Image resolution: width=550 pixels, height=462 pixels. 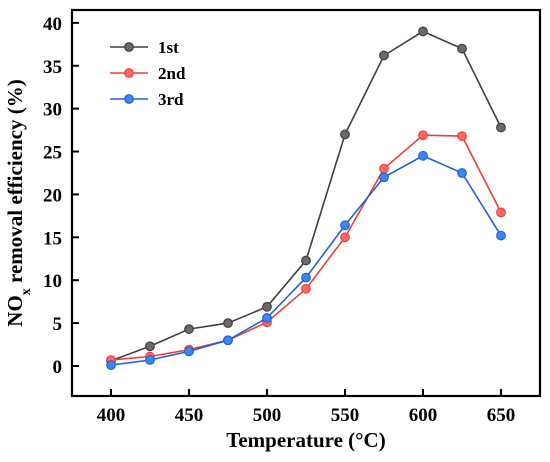 I want to click on x-tick-label: 450, so click(x=189, y=415).